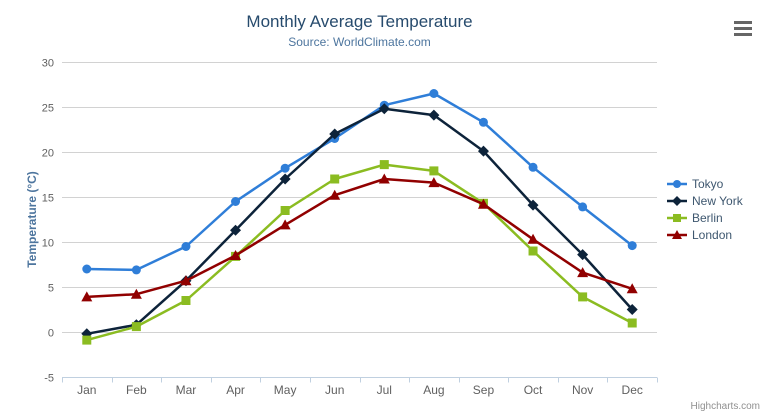 The height and width of the screenshot is (416, 769). I want to click on y-tick-label: 20, so click(48, 154).